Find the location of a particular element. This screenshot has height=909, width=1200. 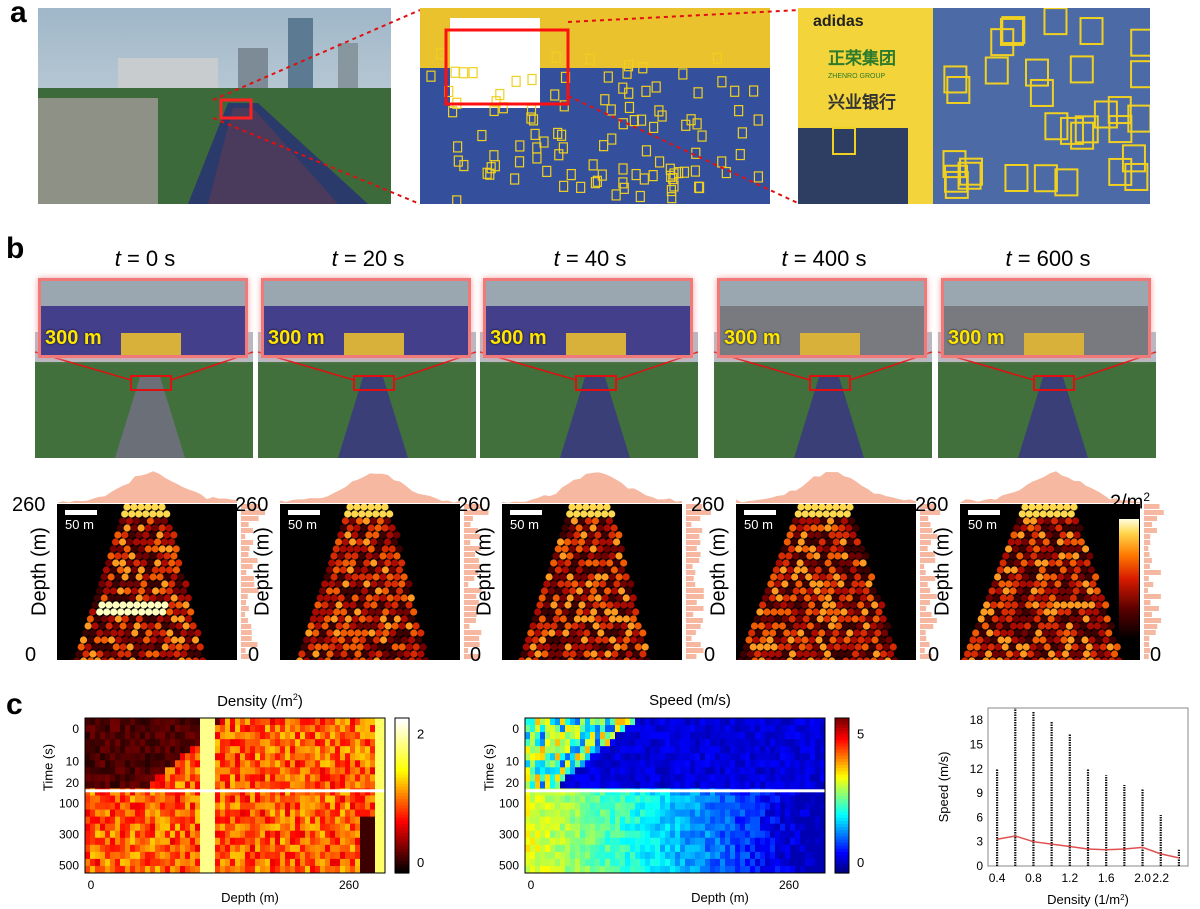

far-field-inset: 300 m is located at coordinates (822, 318).